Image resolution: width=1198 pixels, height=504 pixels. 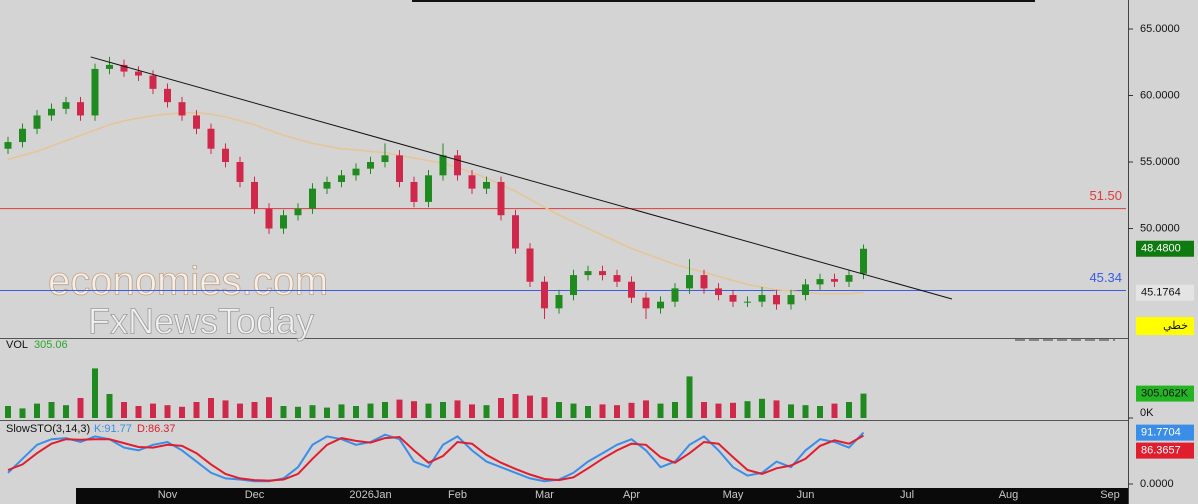 I want to click on level-label: 51.50, so click(x=1105, y=195).